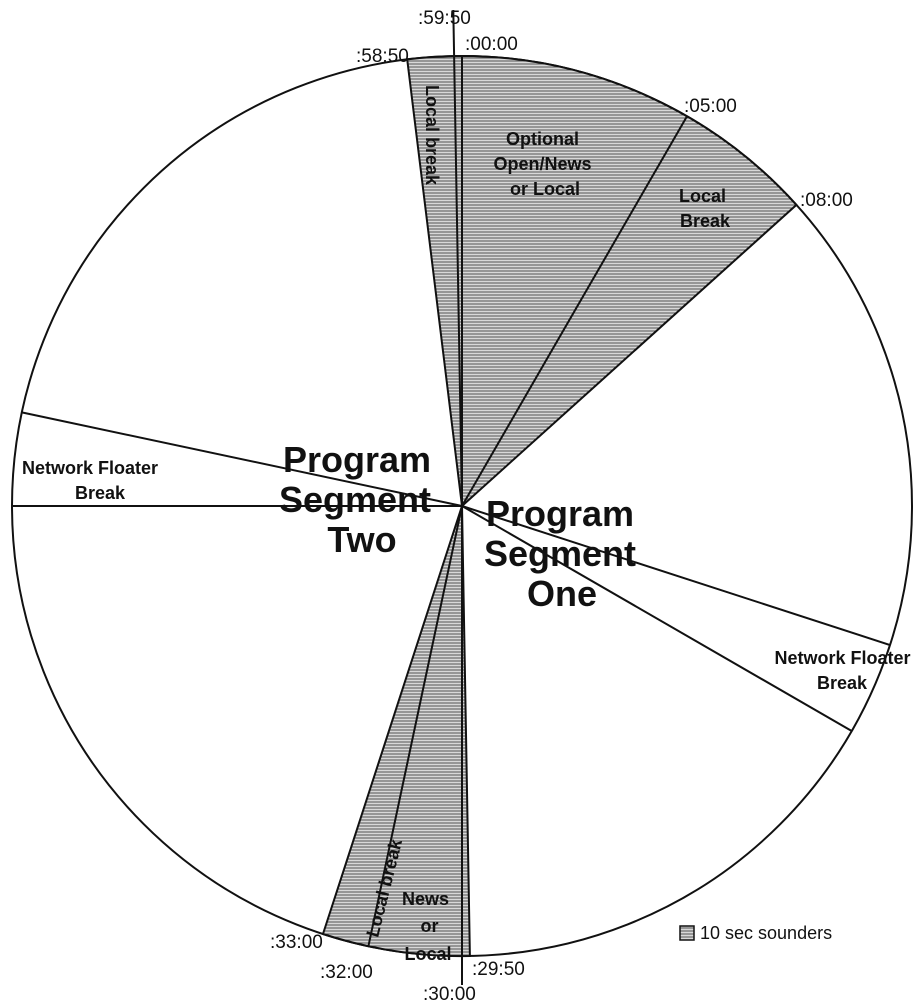 This screenshot has height=1006, width=924. What do you see at coordinates (491, 44) in the screenshot?
I see `time-label: :00:00` at bounding box center [491, 44].